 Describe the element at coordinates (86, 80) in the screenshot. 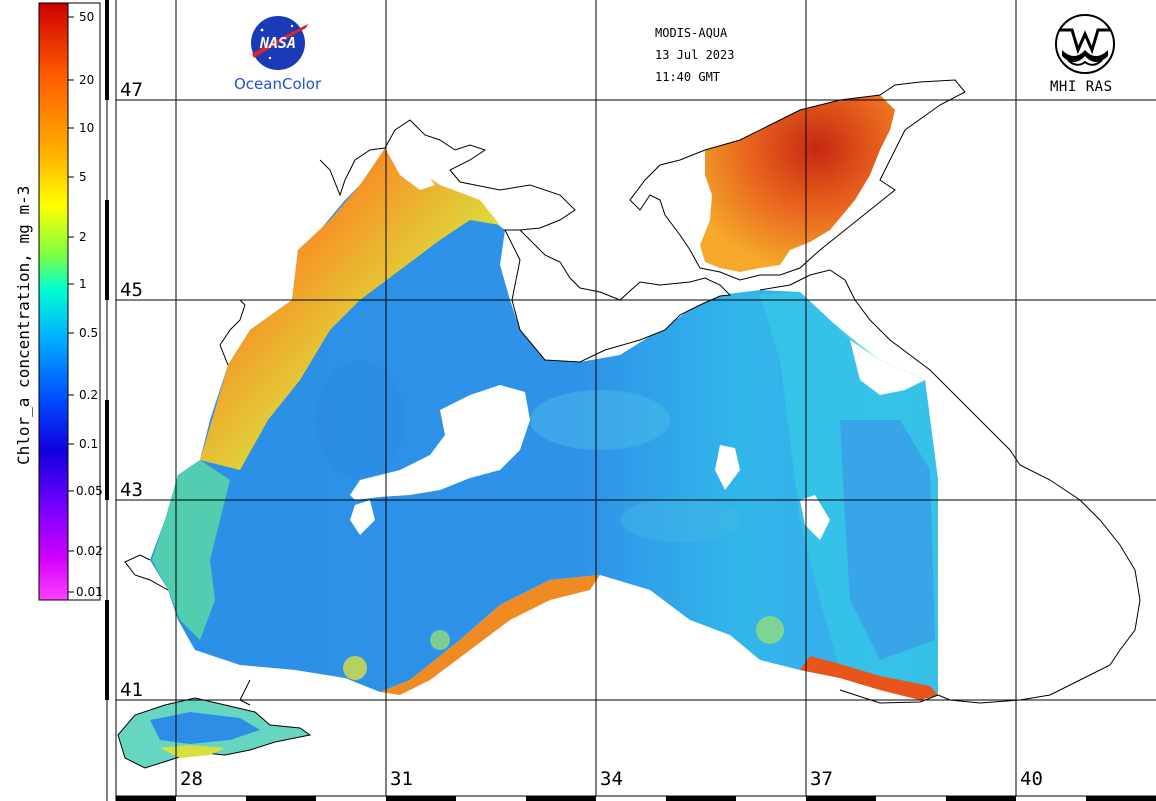

I see `colorbar-tick-20: 20` at that location.